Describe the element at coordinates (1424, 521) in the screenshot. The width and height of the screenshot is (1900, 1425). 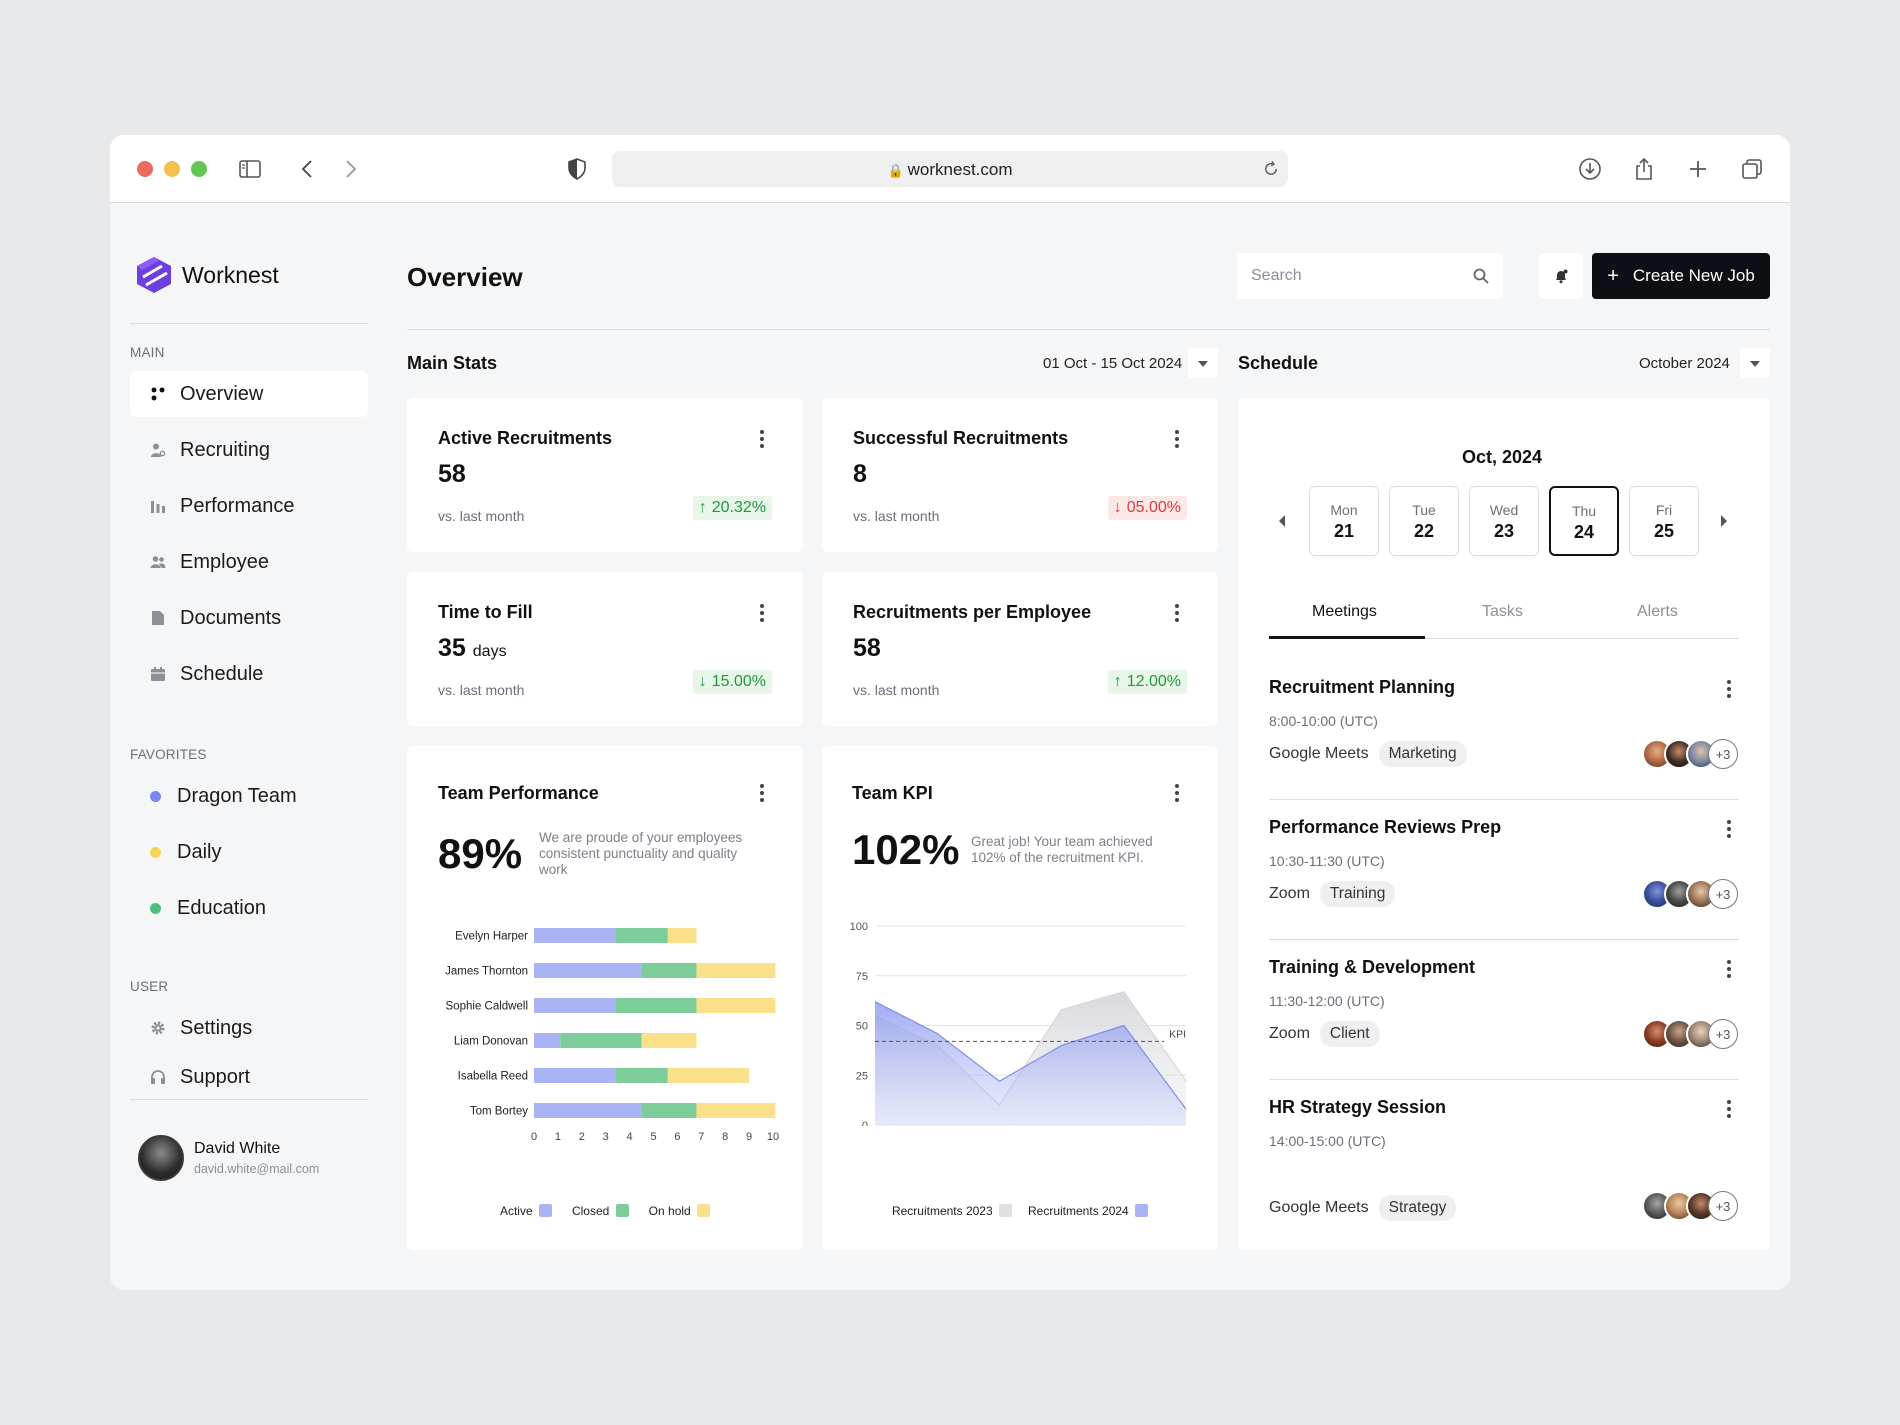
I see `day-tue: Tue 22` at that location.